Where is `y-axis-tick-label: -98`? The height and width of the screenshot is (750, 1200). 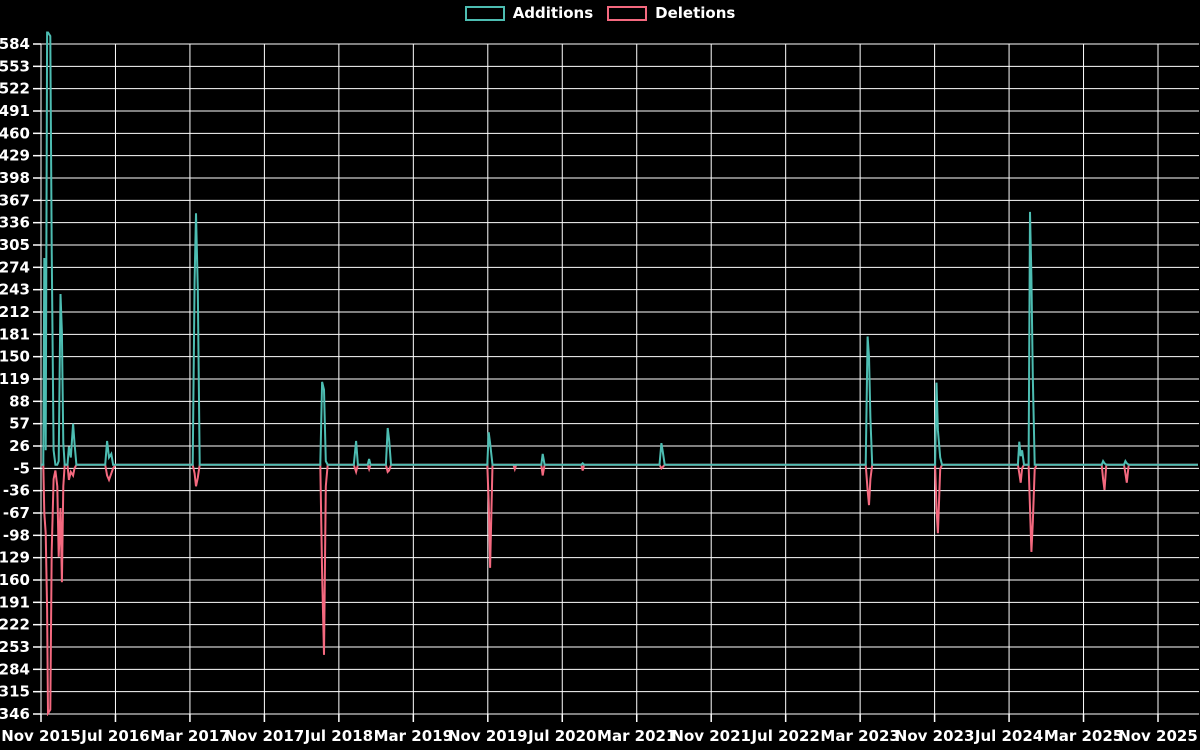
y-axis-tick-label: -98 is located at coordinates (16, 535).